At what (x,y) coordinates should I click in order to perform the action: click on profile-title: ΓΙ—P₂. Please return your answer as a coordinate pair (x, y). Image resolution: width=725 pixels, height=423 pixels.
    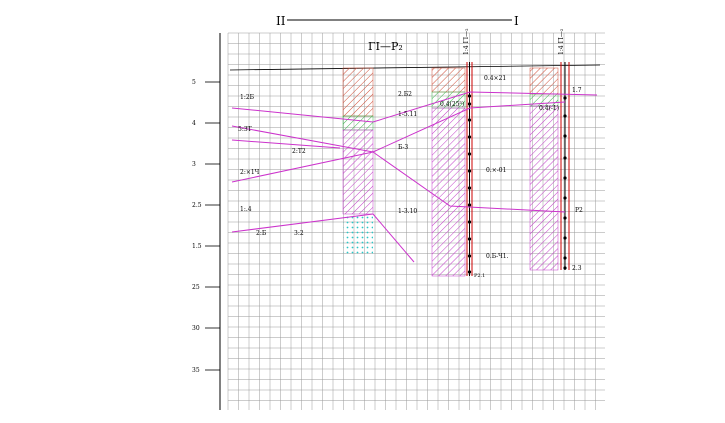
    Looking at the image, I should click on (385, 46).